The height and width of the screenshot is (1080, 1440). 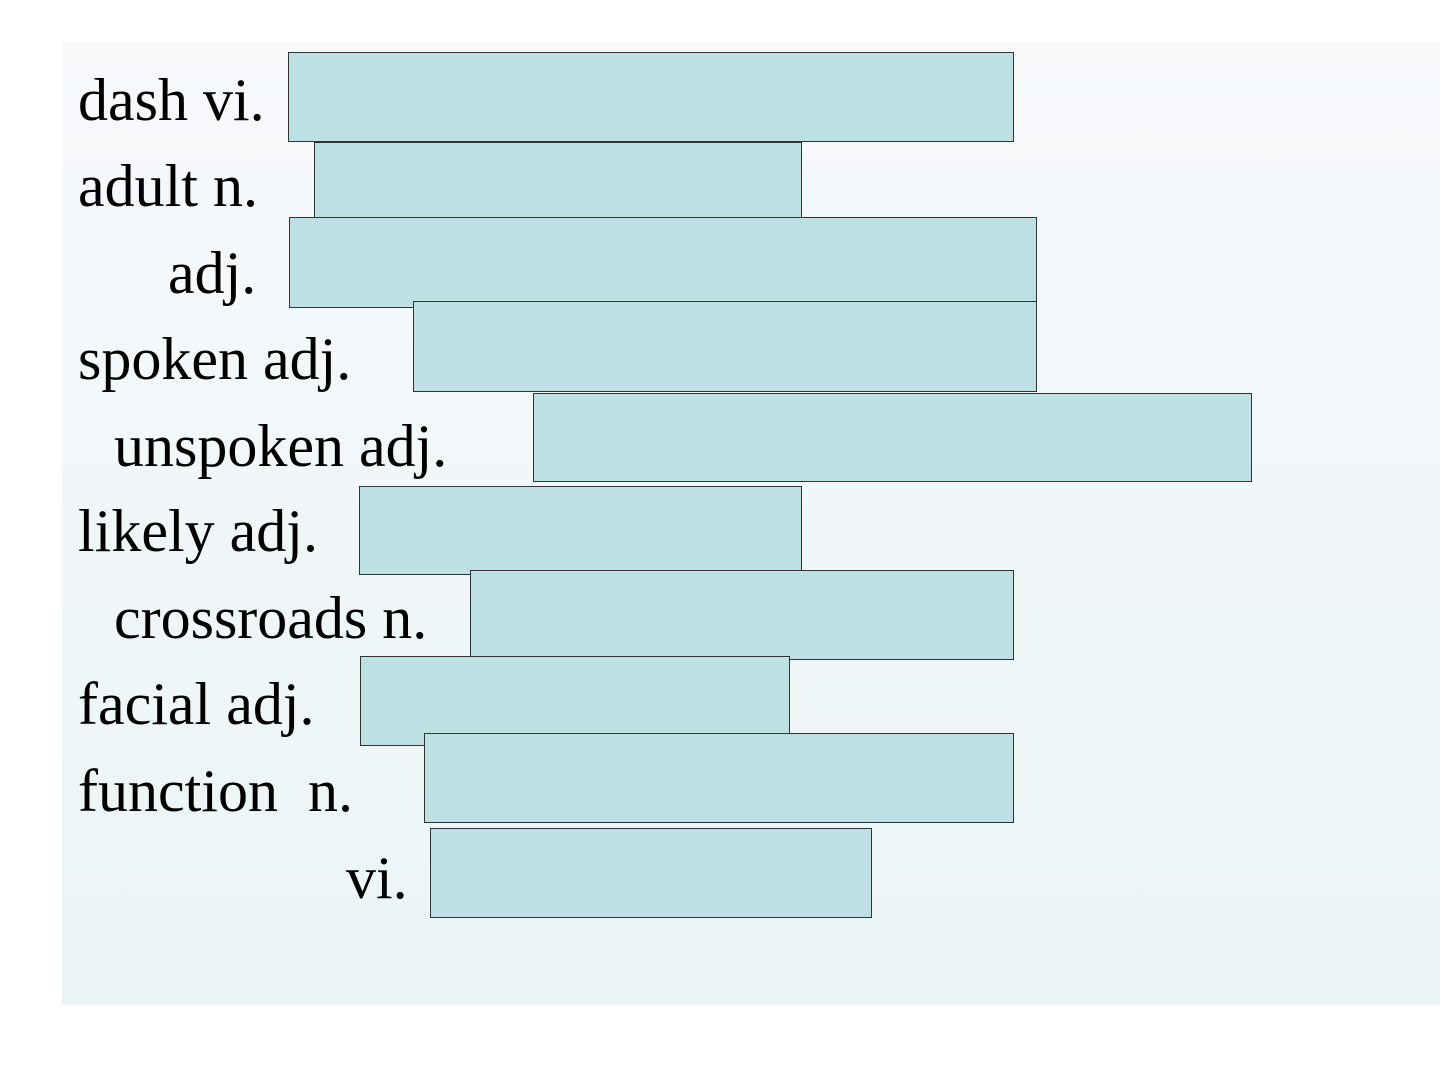 I want to click on vocab-label: facial adj., so click(x=196, y=704).